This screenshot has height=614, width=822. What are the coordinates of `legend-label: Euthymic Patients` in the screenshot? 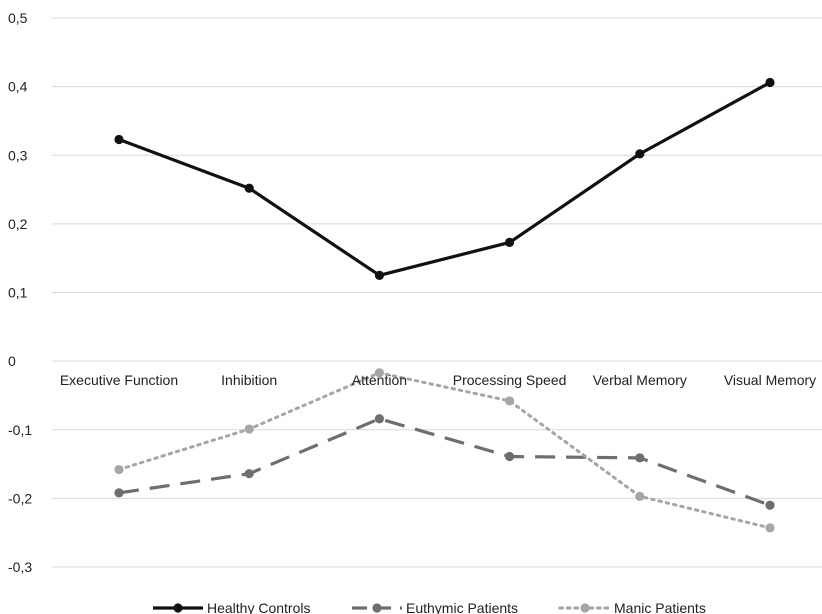 It's located at (462, 607).